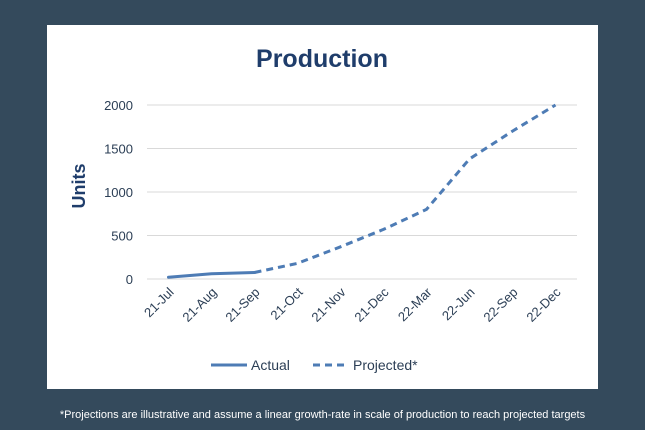  What do you see at coordinates (211, 274) in the screenshot?
I see `series-line-actual` at bounding box center [211, 274].